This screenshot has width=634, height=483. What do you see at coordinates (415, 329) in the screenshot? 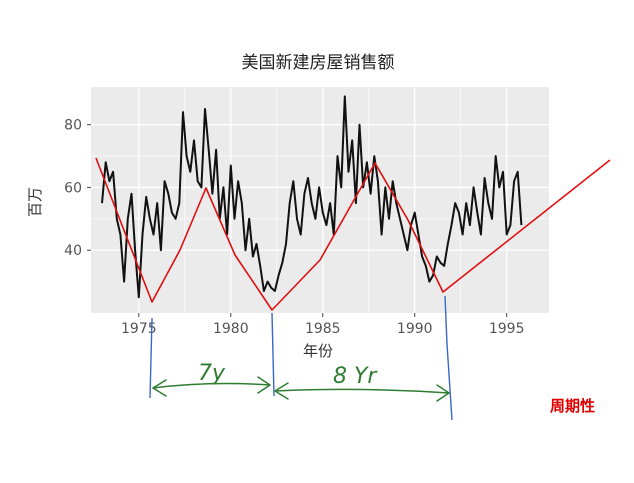
I see `x-tick-label: 1990` at bounding box center [415, 329].